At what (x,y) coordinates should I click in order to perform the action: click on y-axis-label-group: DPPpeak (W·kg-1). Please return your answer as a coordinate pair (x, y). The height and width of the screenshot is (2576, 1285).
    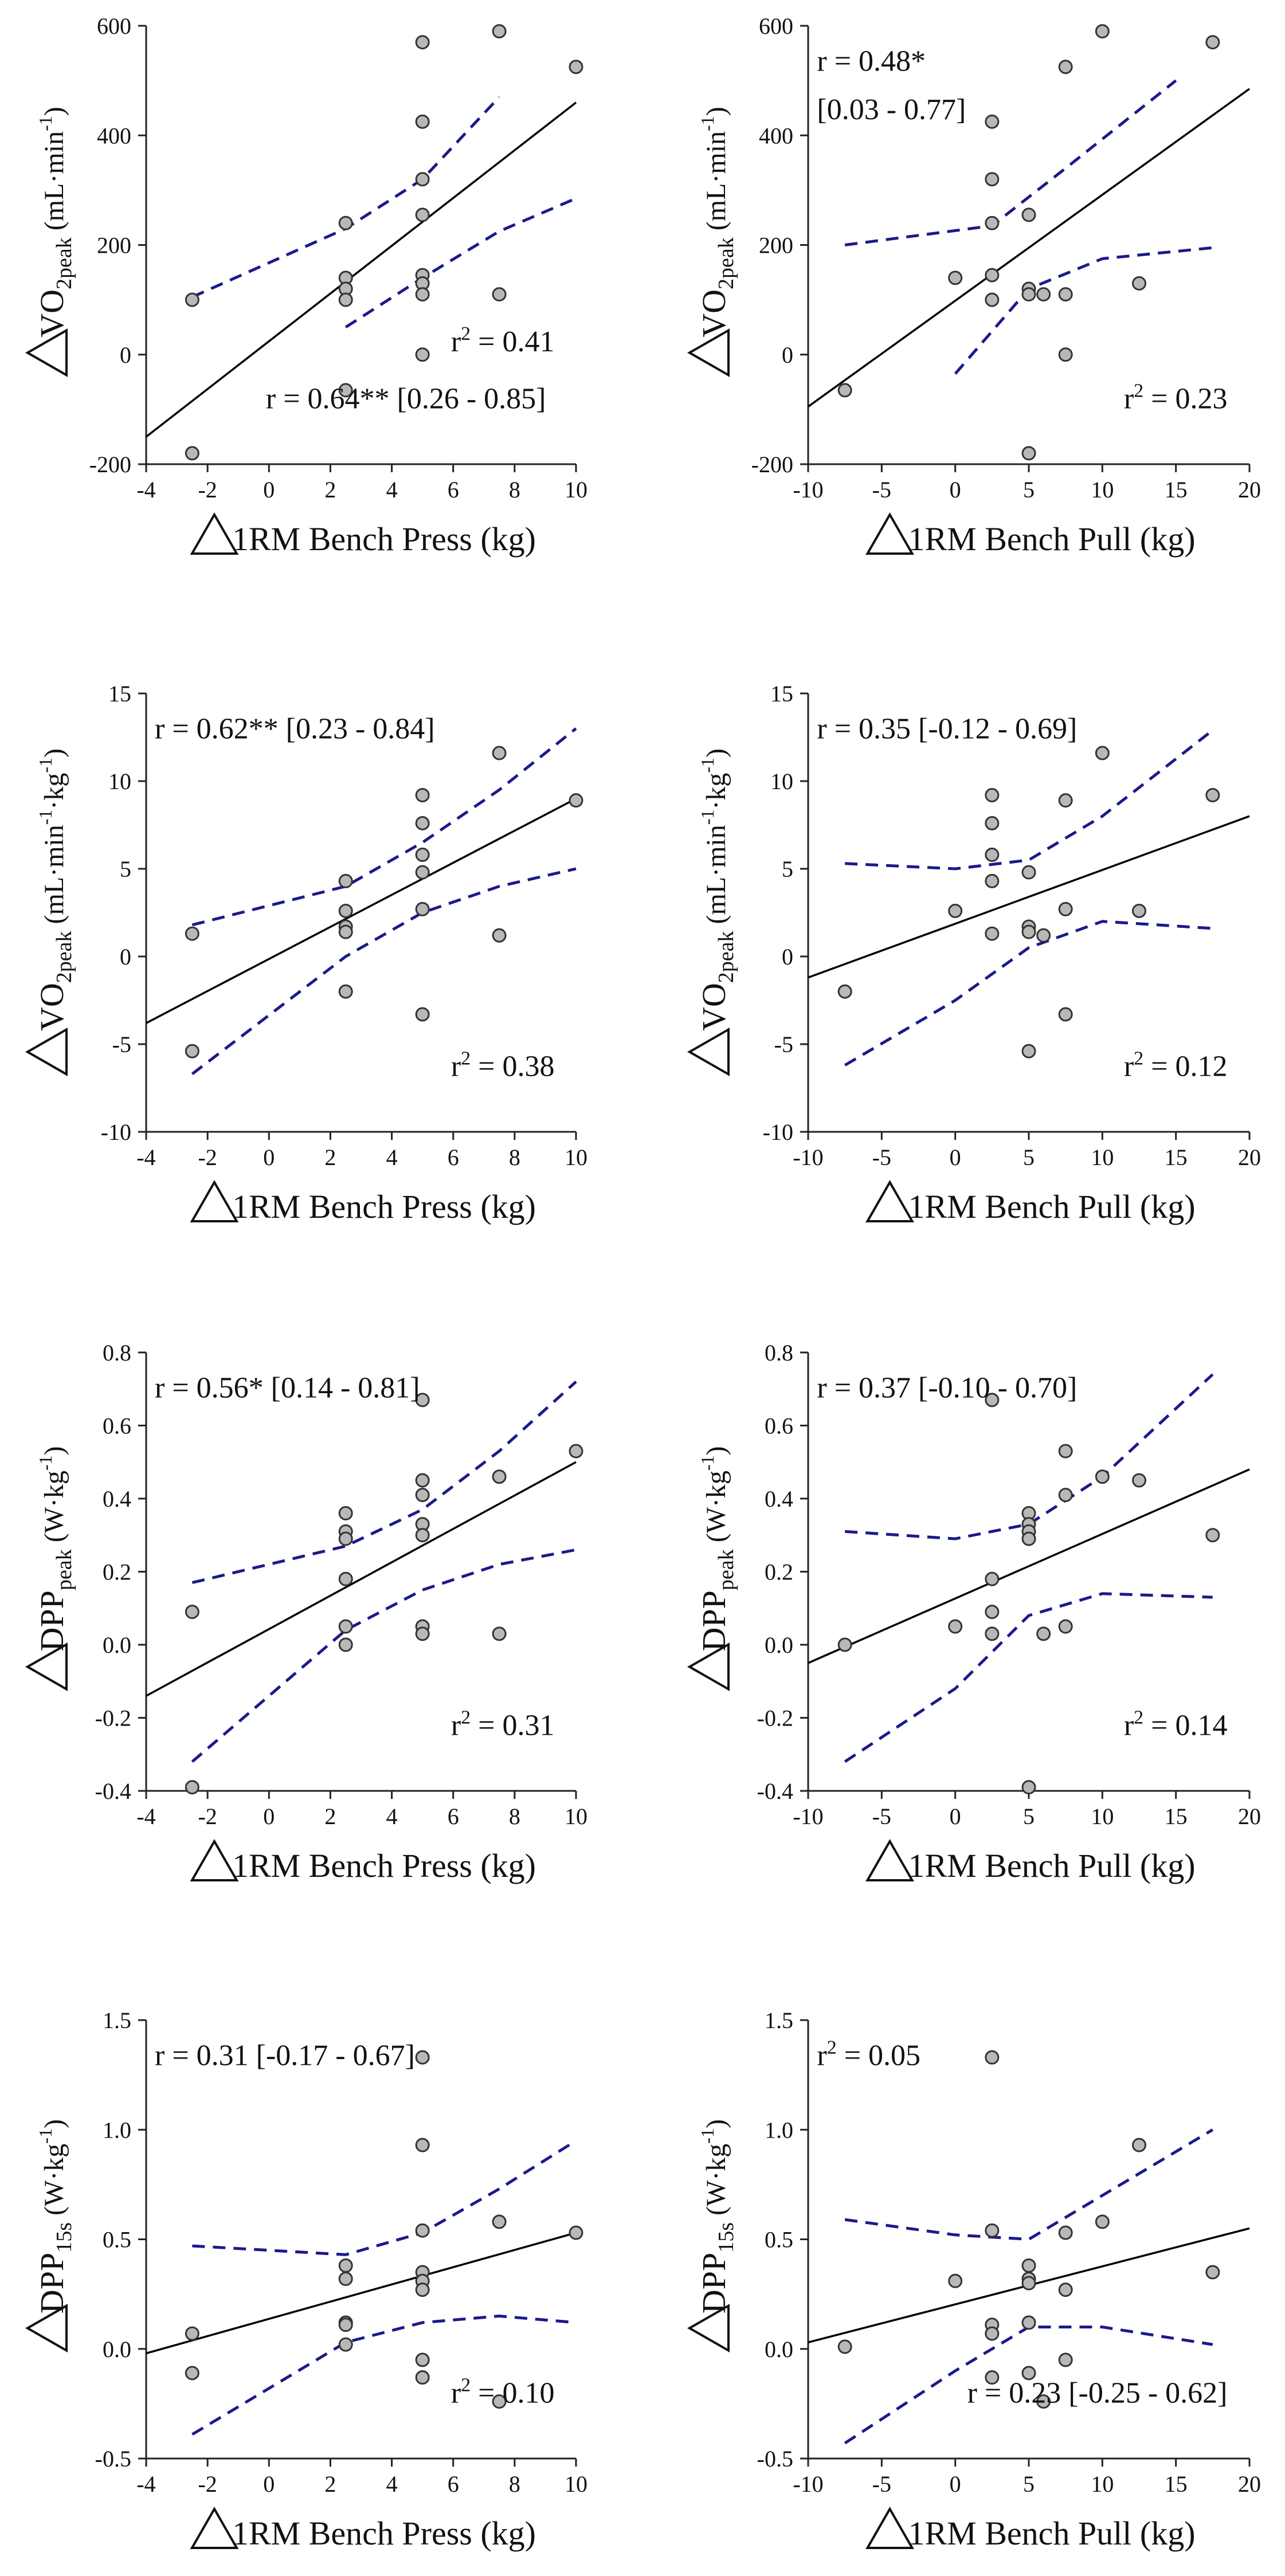
    Looking at the image, I should click on (713, 1568).